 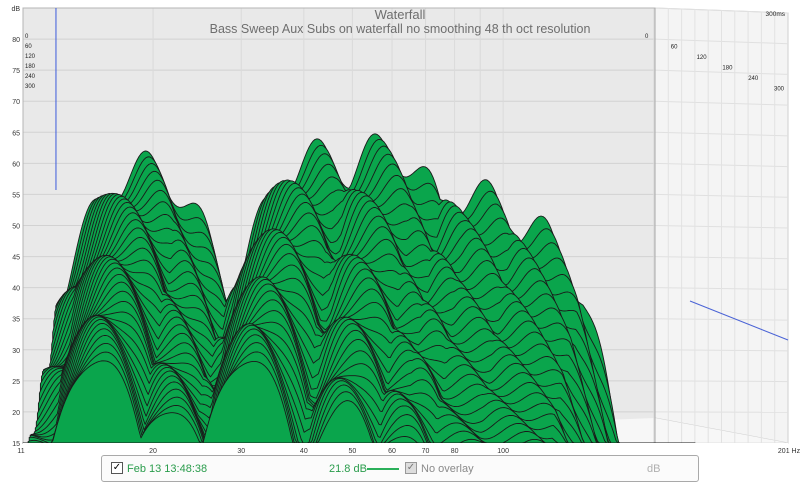 What do you see at coordinates (408, 451) in the screenshot?
I see `x-axis: 11 20 30 40 50 60 70 80 100 201 Hz` at bounding box center [408, 451].